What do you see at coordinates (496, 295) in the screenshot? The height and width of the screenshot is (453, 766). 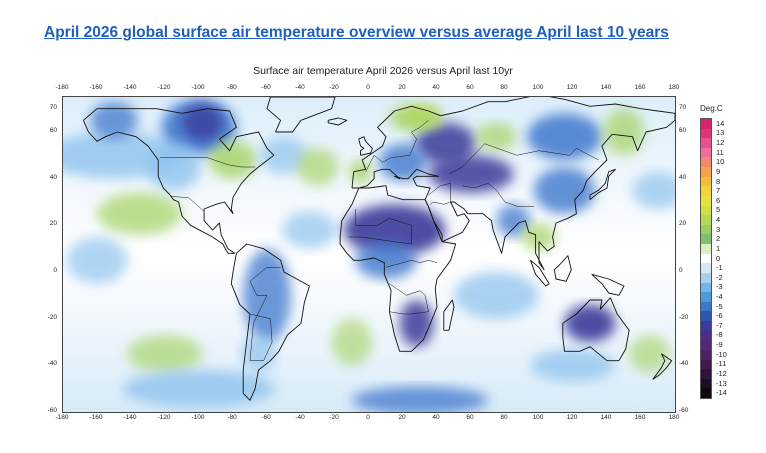 I see `indian-ocean-cool` at bounding box center [496, 295].